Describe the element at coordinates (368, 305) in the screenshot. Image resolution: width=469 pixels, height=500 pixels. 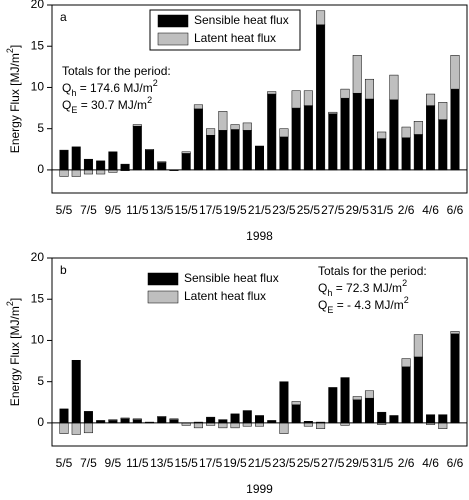
I see `text-part: = - 4.3 MJ/m` at that location.